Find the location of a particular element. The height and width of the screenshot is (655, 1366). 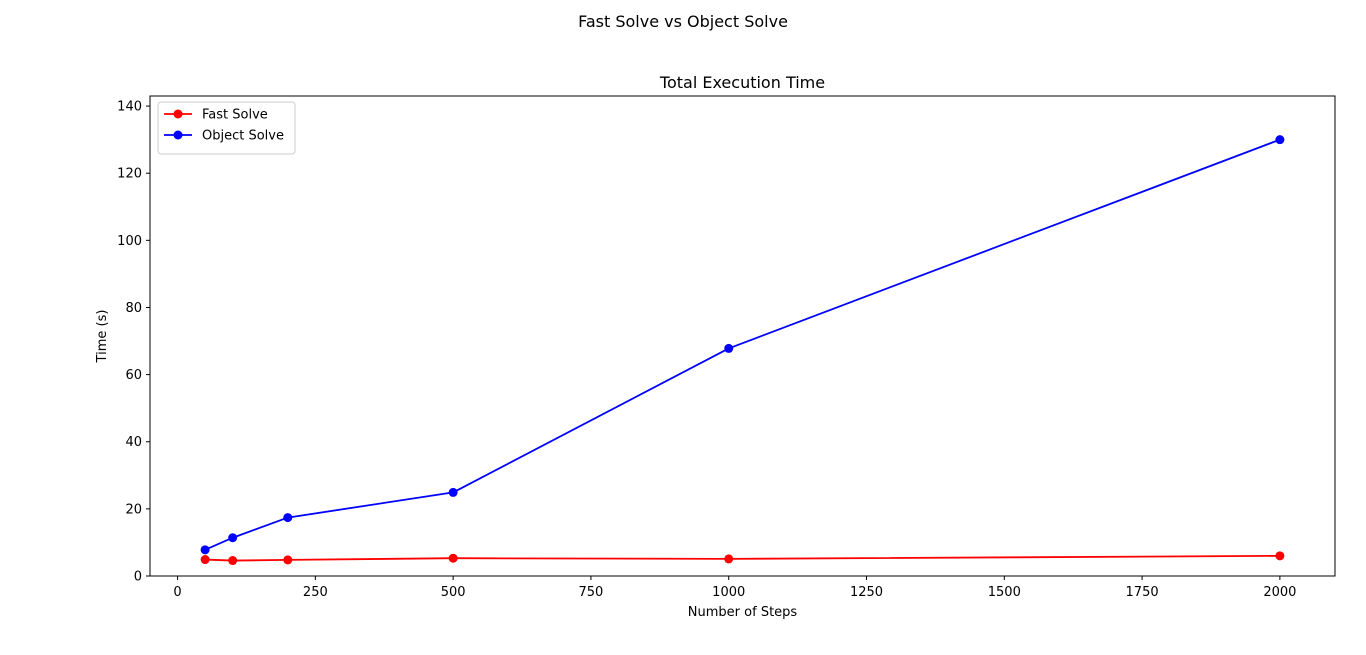

legend-label: Fast Solve is located at coordinates (235, 115).